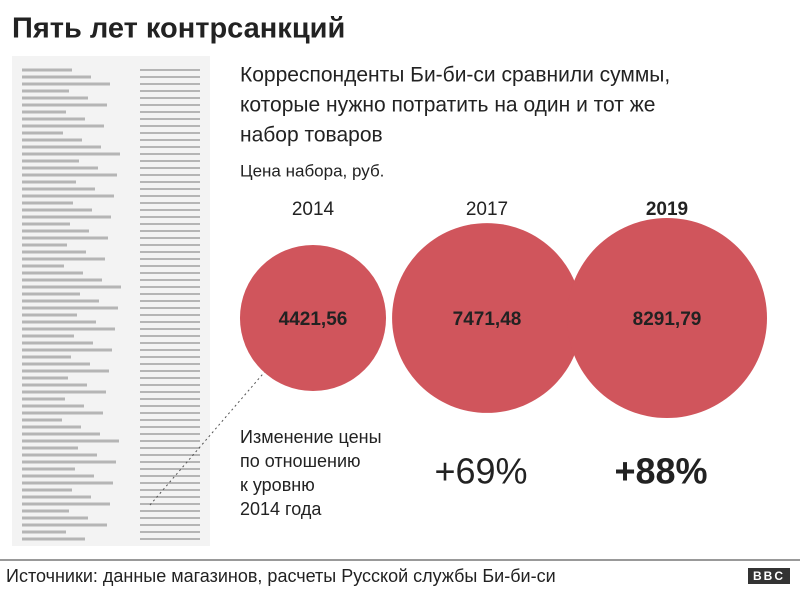 The width and height of the screenshot is (800, 591). I want to click on data-label: 8291,79, so click(667, 319).